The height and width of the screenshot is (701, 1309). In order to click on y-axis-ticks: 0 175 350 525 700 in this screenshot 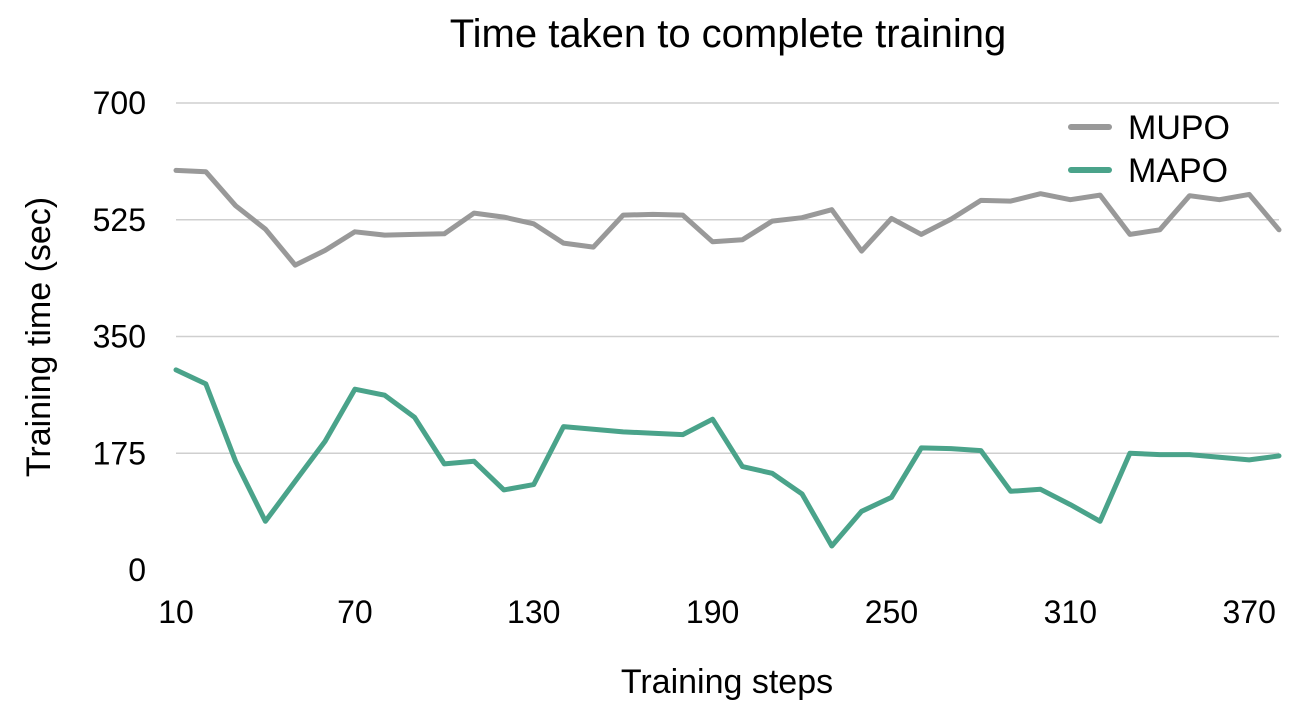, I will do `click(119, 336)`.